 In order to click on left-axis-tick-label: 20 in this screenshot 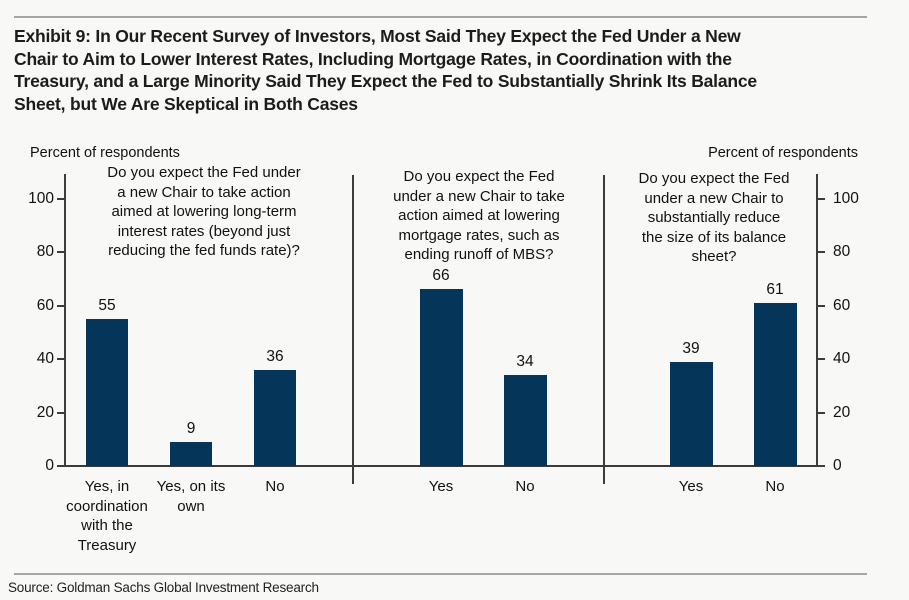, I will do `click(45, 412)`.